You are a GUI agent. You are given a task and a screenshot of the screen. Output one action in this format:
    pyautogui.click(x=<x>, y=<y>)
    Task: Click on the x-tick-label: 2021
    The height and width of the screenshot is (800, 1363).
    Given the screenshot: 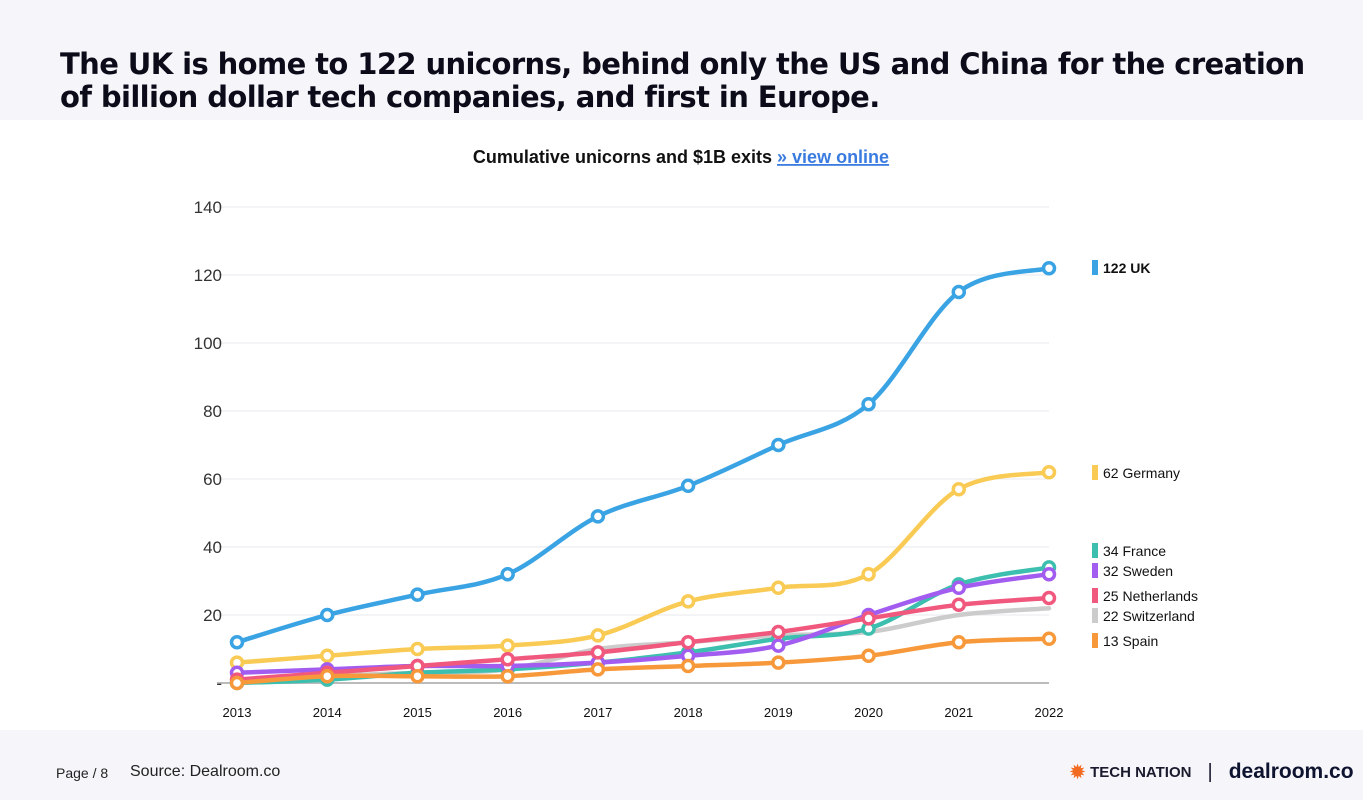 What is the action you would take?
    pyautogui.click(x=958, y=712)
    